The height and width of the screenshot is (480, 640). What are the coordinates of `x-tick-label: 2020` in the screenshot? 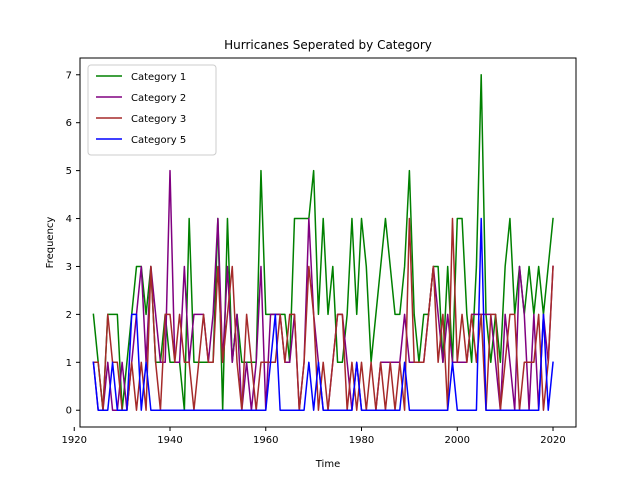 It's located at (552, 440).